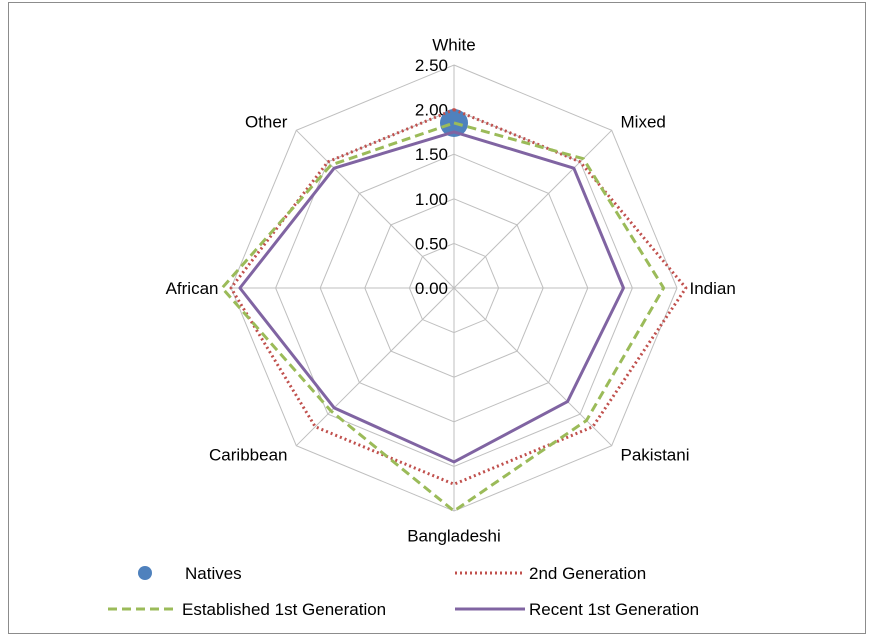 The image size is (875, 637). I want to click on category-label: African, so click(192, 288).